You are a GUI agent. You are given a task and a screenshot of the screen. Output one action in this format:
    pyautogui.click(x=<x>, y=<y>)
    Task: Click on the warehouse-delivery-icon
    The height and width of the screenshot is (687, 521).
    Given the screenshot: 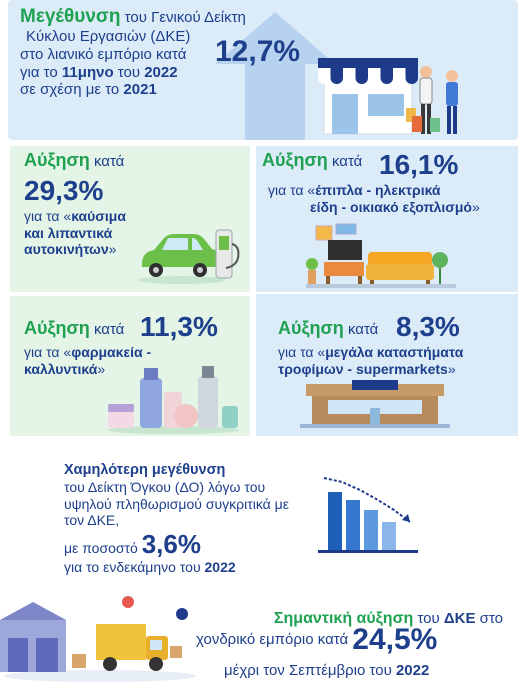 What is the action you would take?
    pyautogui.click(x=100, y=634)
    